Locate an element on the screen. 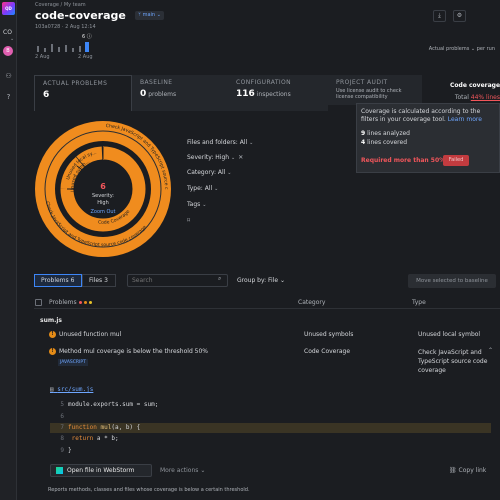 The height and width of the screenshot is (500, 500). problem-category: Unused symbols is located at coordinates (329, 334).